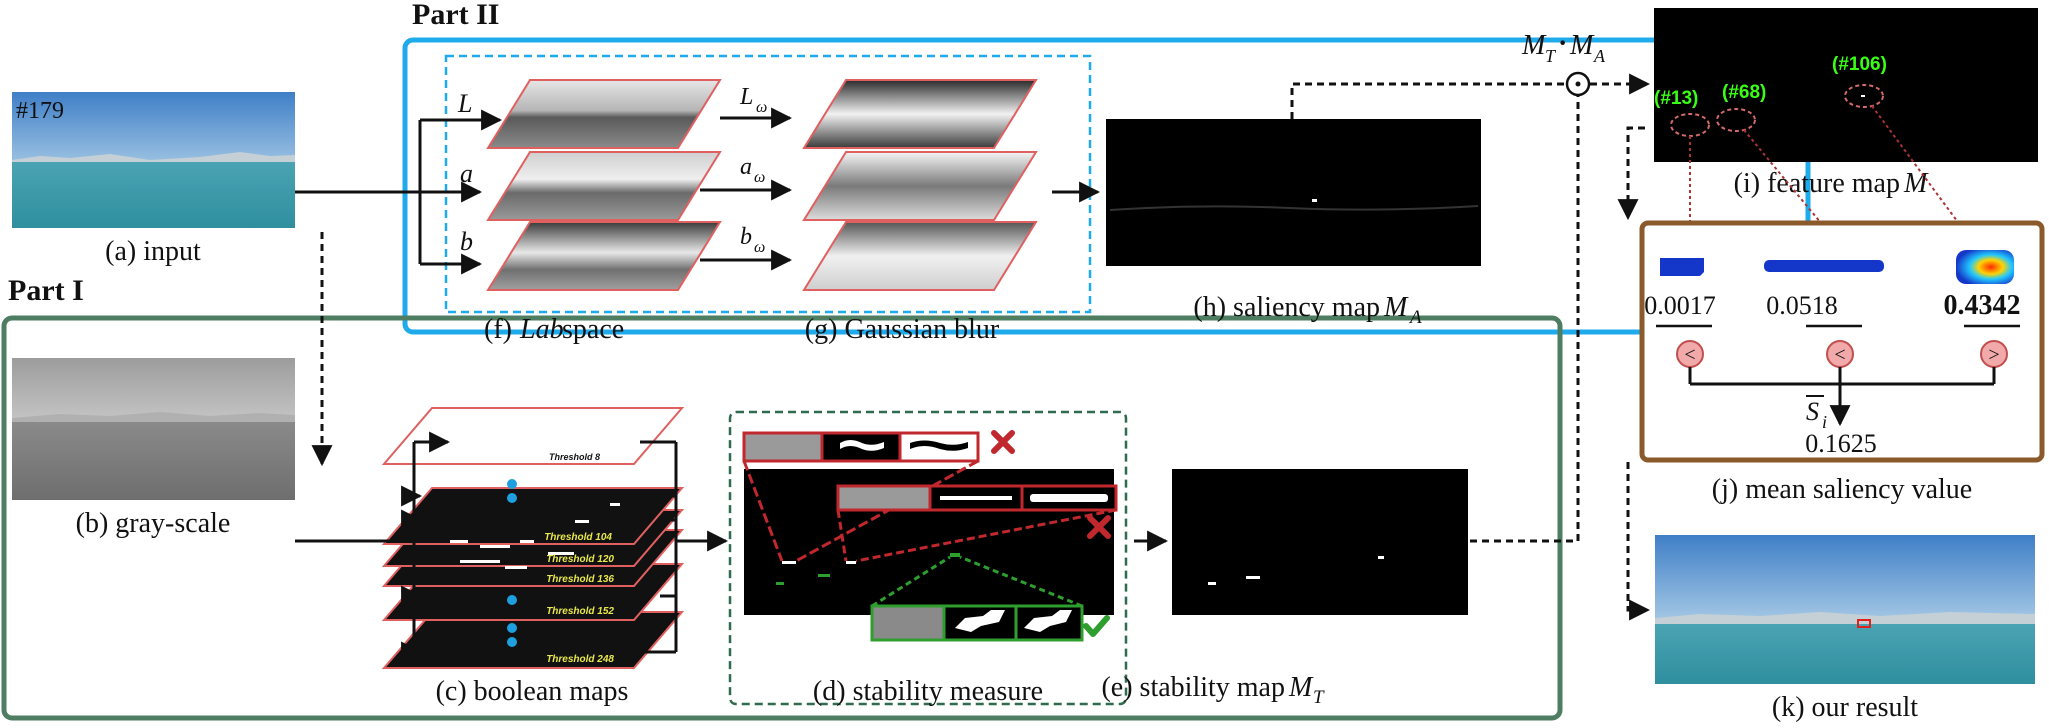 This screenshot has height=728, width=2049. Describe the element at coordinates (920, 185) in the screenshot. I see `gaussian-blur-stack` at that location.